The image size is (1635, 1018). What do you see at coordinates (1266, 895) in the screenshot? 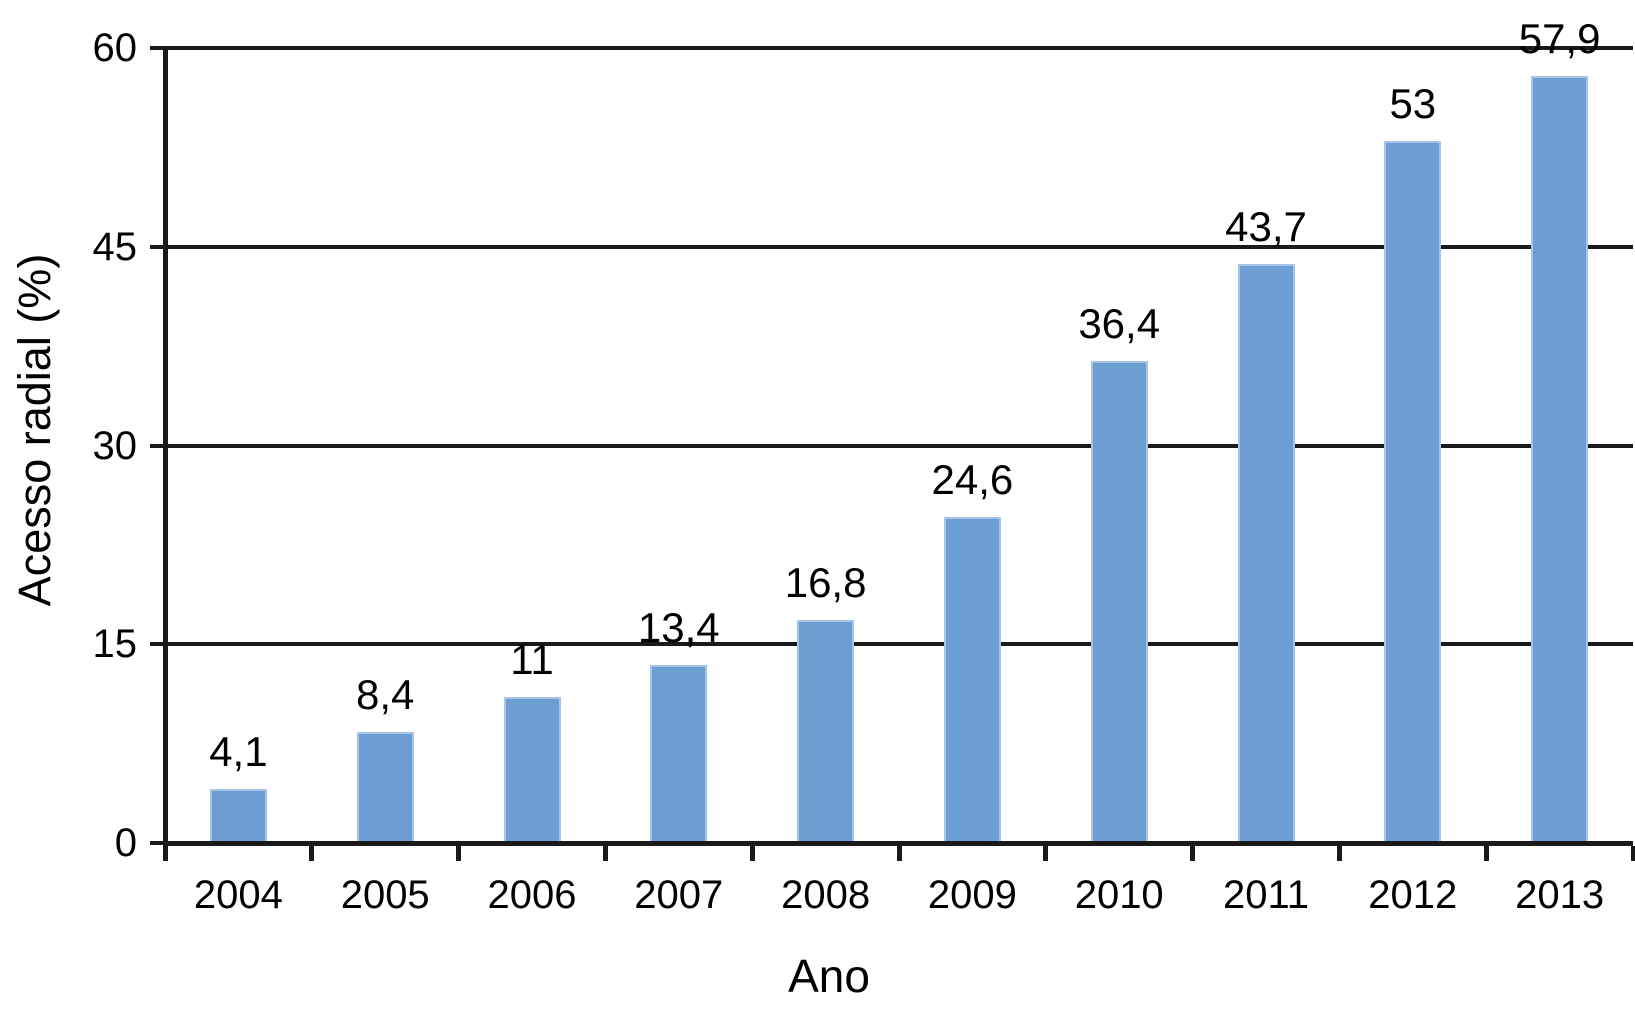
I see `x-tick-label-2011: 2011` at bounding box center [1266, 895].